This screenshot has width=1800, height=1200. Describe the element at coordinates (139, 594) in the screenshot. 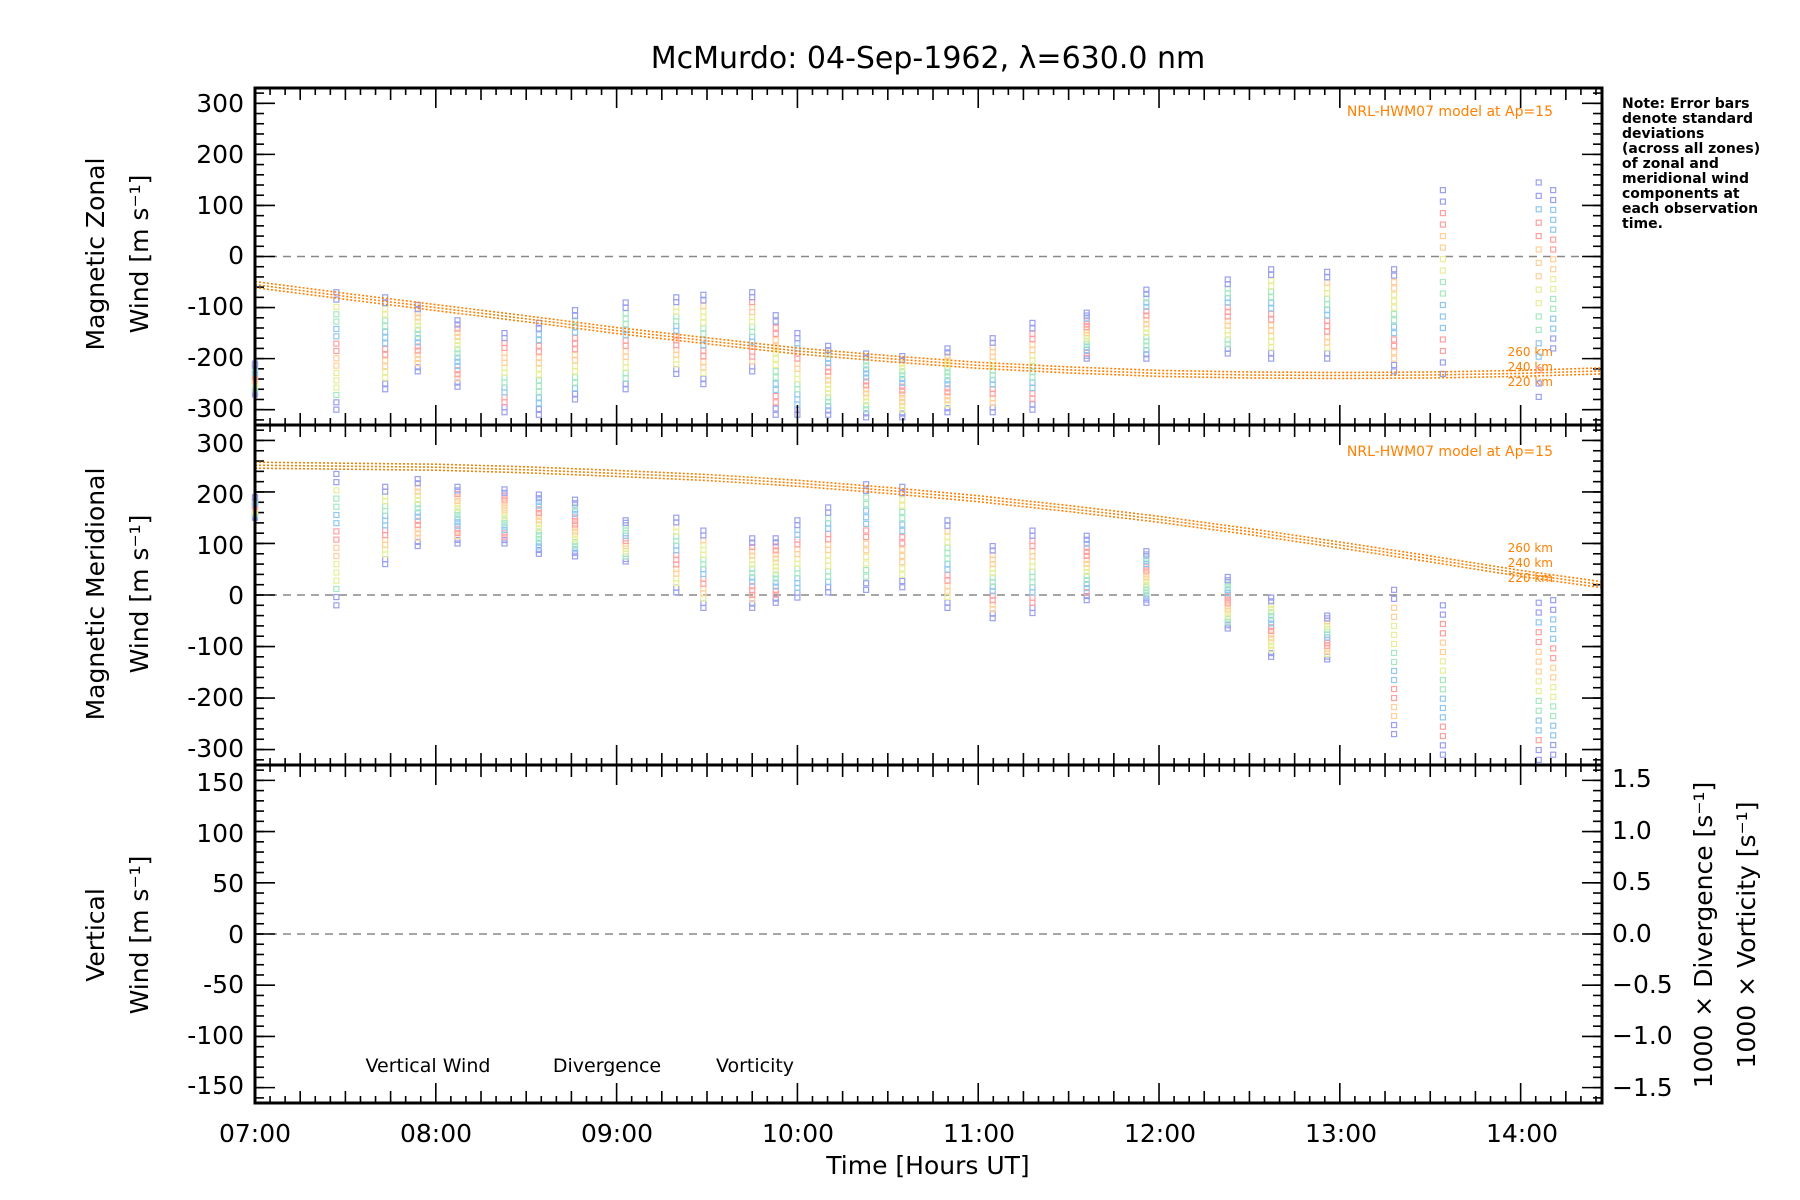

I see `meridional-ylabel-line2: Wind [m s⁻¹]` at that location.